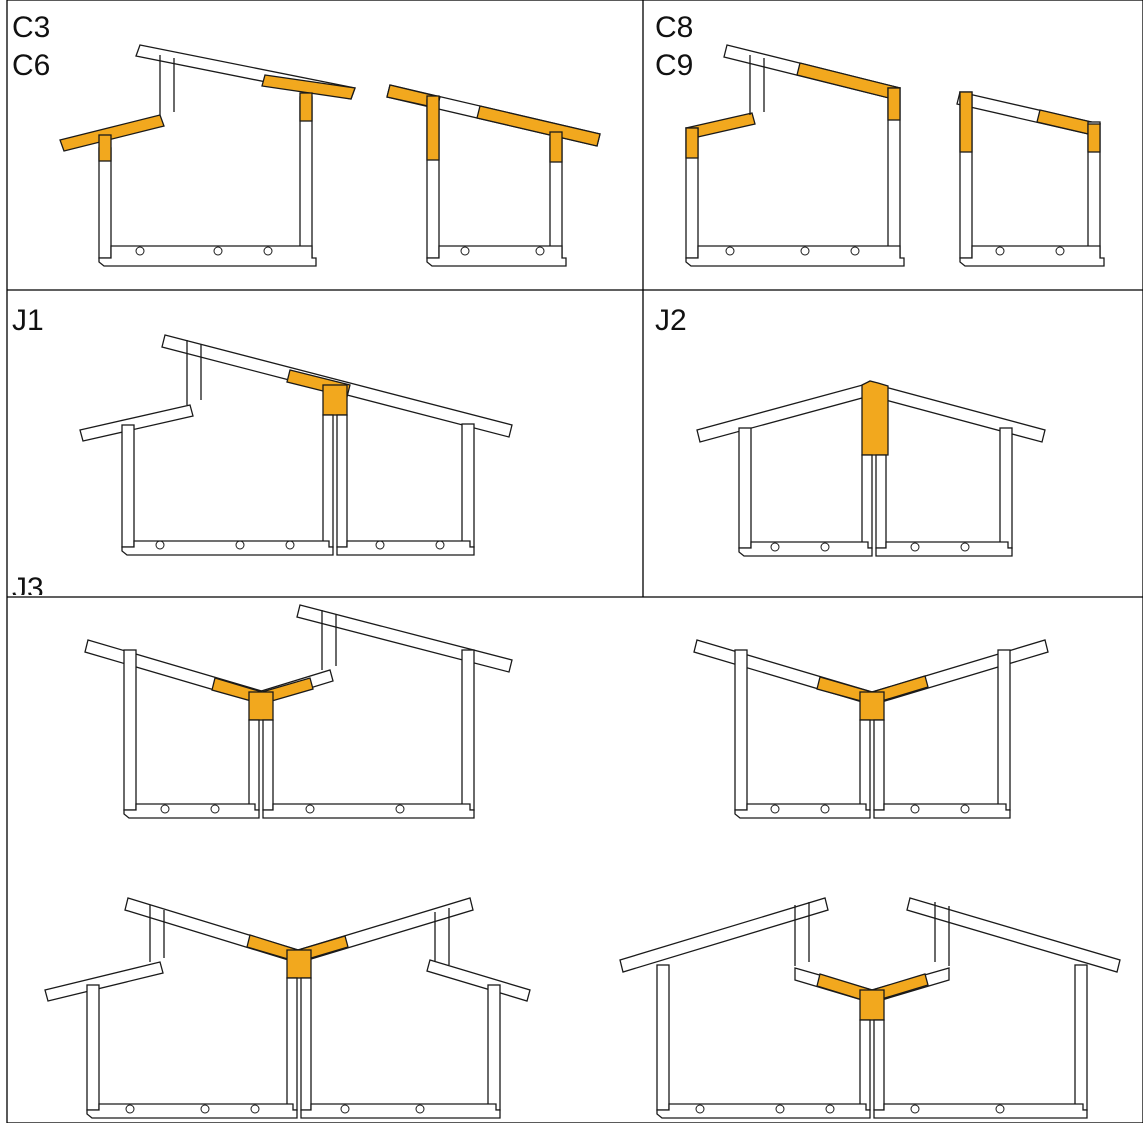 Image resolution: width=1143 pixels, height=1123 pixels. Describe the element at coordinates (28, 320) in the screenshot. I see `panel-label-j1: J1` at that location.